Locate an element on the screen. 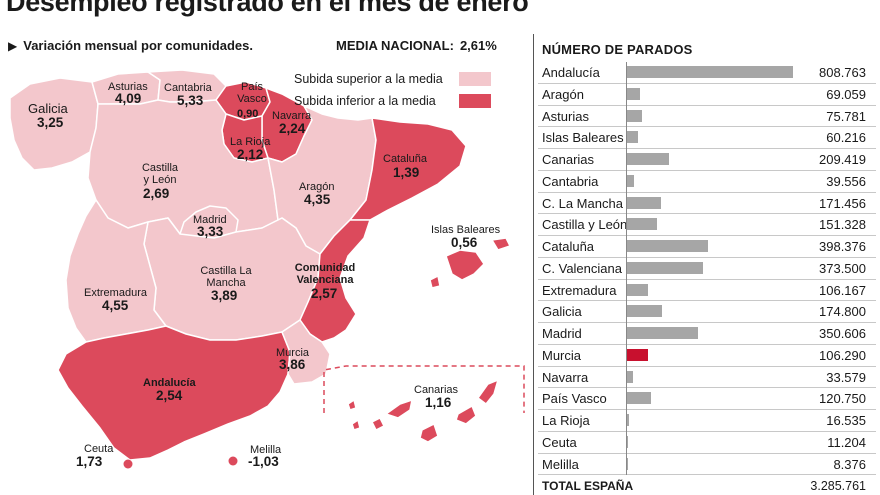 This screenshot has width=880, height=495. row-value: 106.290 is located at coordinates (842, 355).